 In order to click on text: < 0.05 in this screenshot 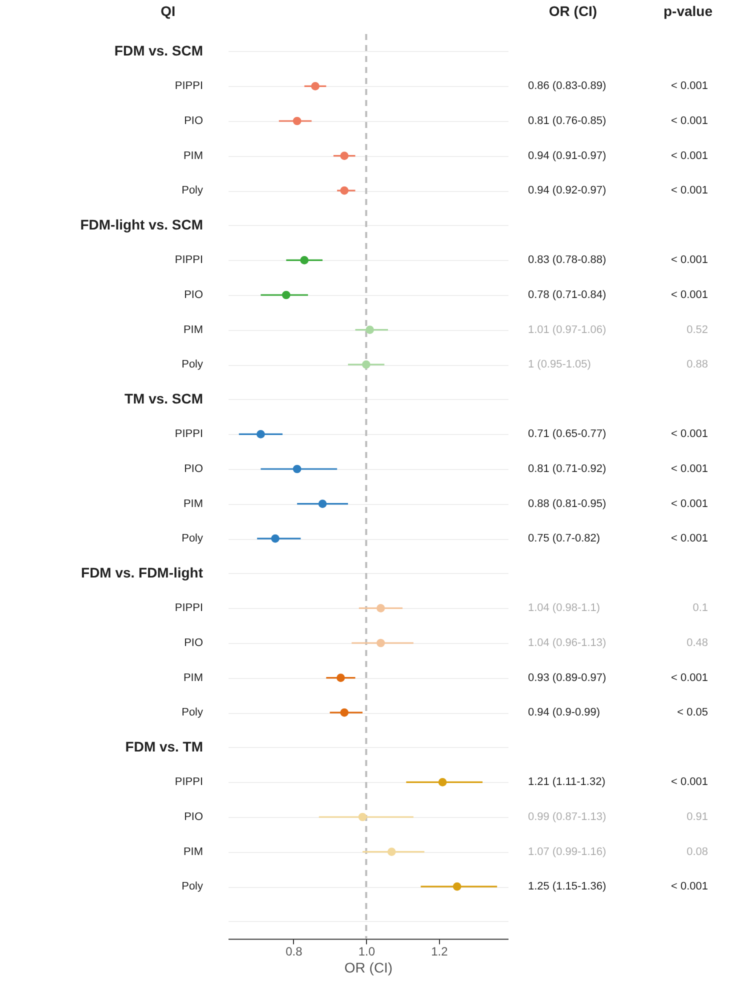, I will do `click(692, 712)`.